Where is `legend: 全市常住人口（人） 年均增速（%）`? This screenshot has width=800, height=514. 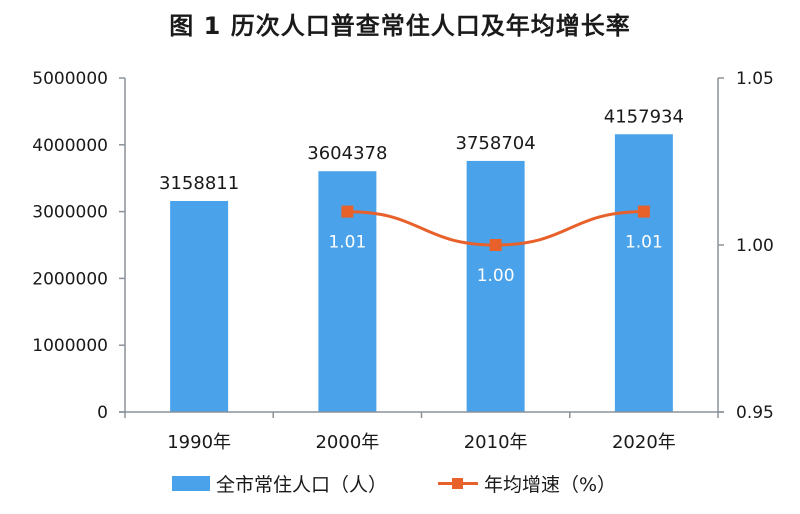
legend: 全市常住人口（人） 年均增速（%） is located at coordinates (400, 485).